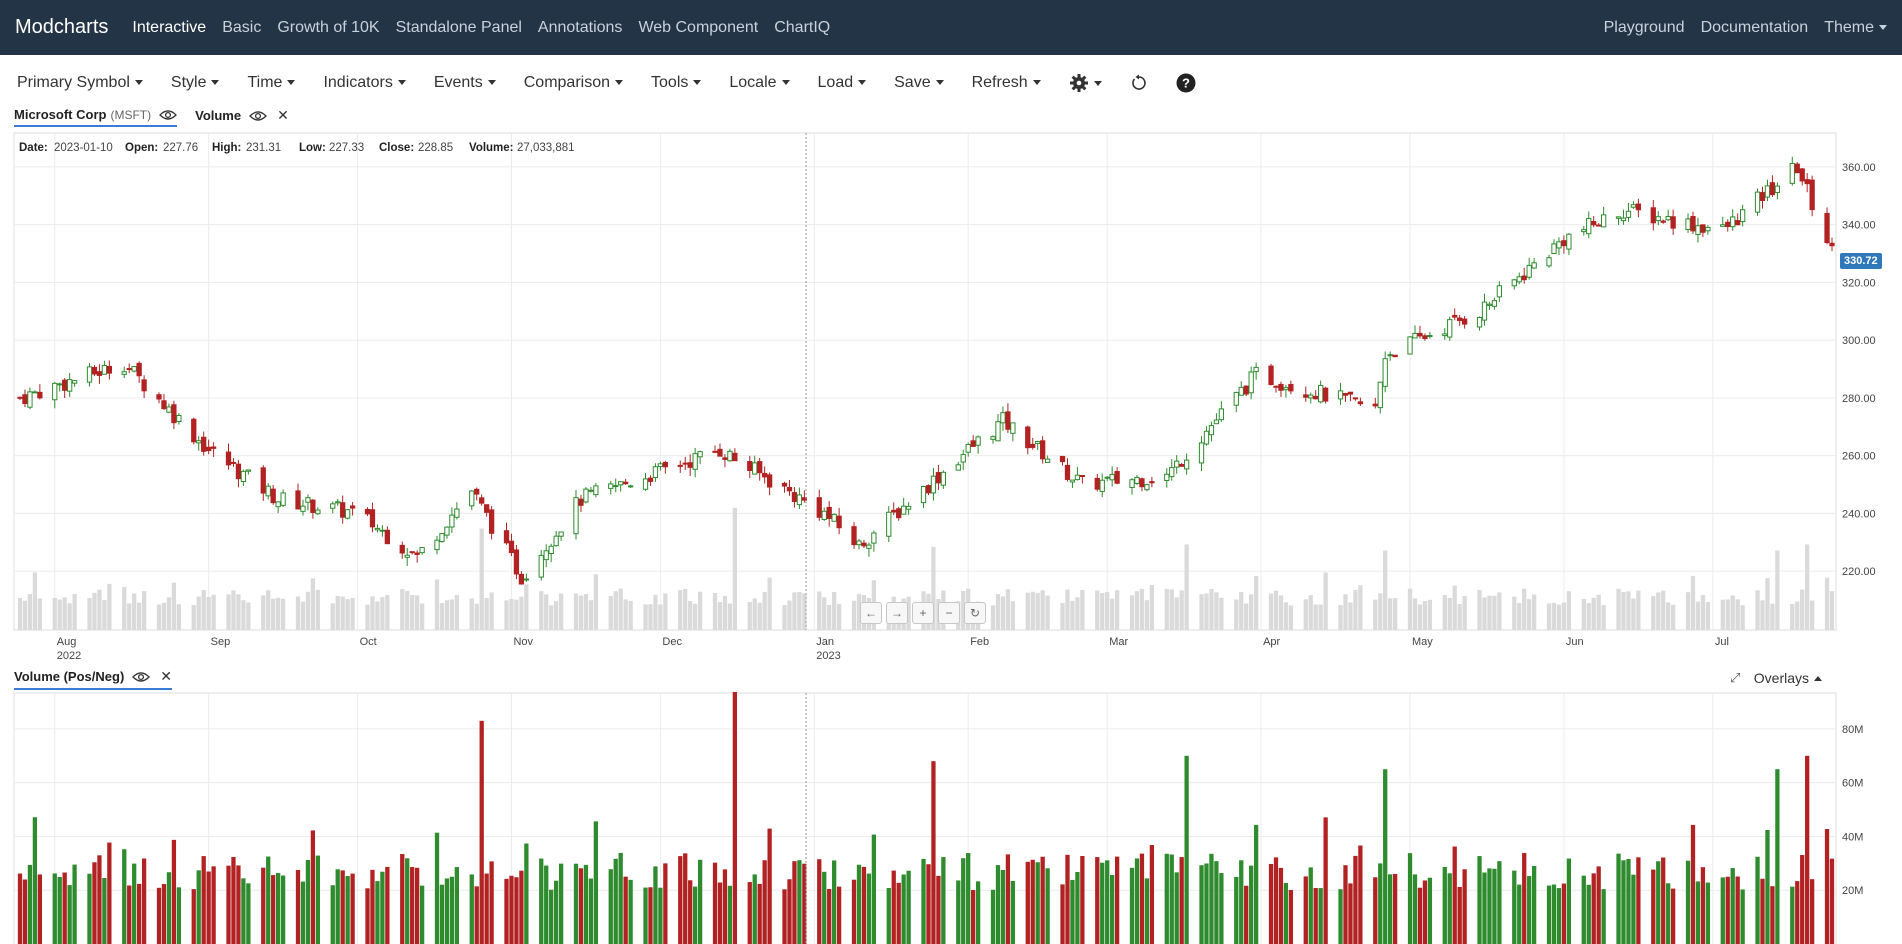 This screenshot has height=944, width=1902. What do you see at coordinates (364, 83) in the screenshot?
I see `indicators-menu: Indicators` at bounding box center [364, 83].